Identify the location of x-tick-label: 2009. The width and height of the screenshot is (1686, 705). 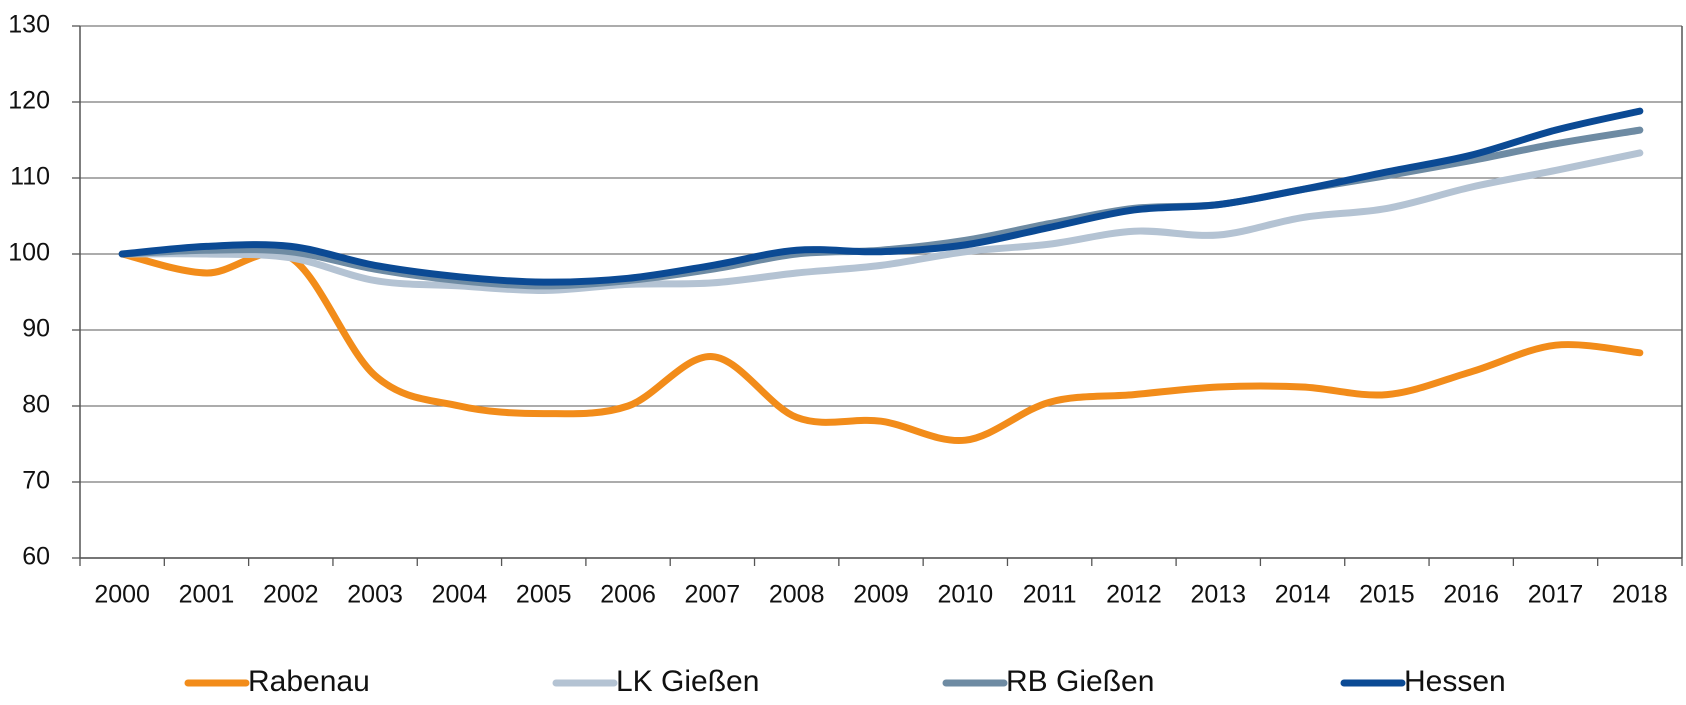
(881, 595).